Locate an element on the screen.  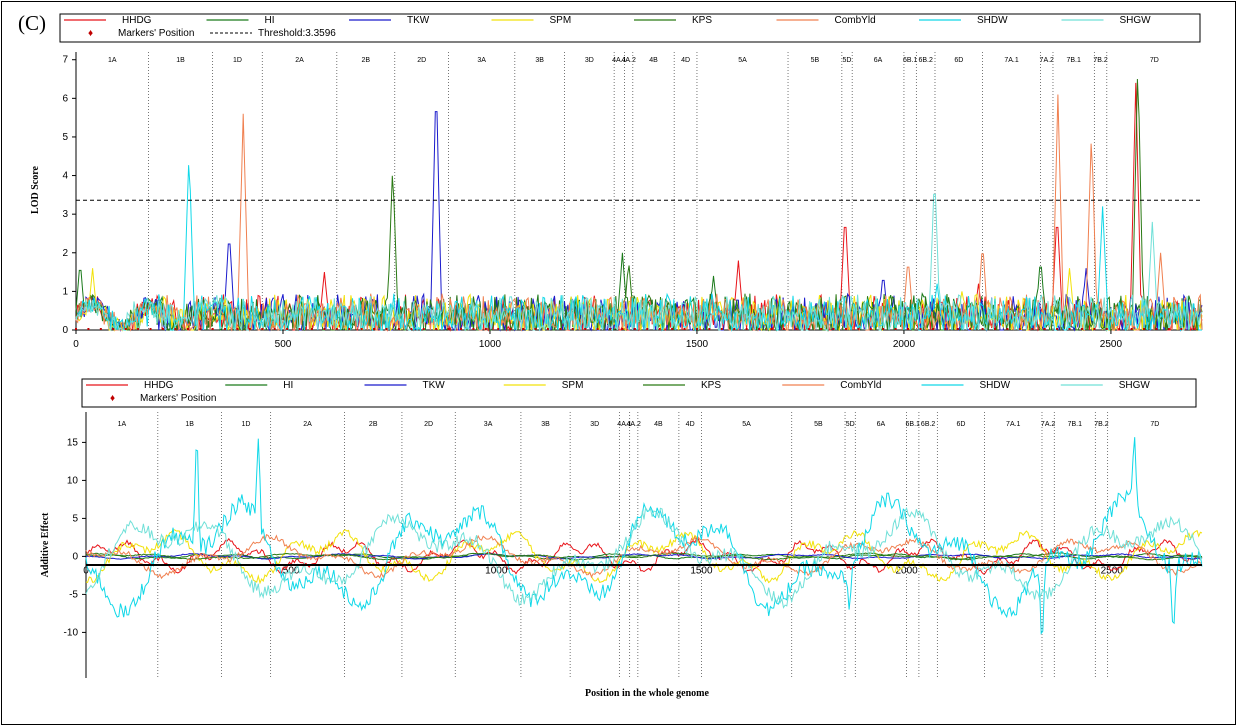
lod-y-tick-label: 1 is located at coordinates (65, 291).